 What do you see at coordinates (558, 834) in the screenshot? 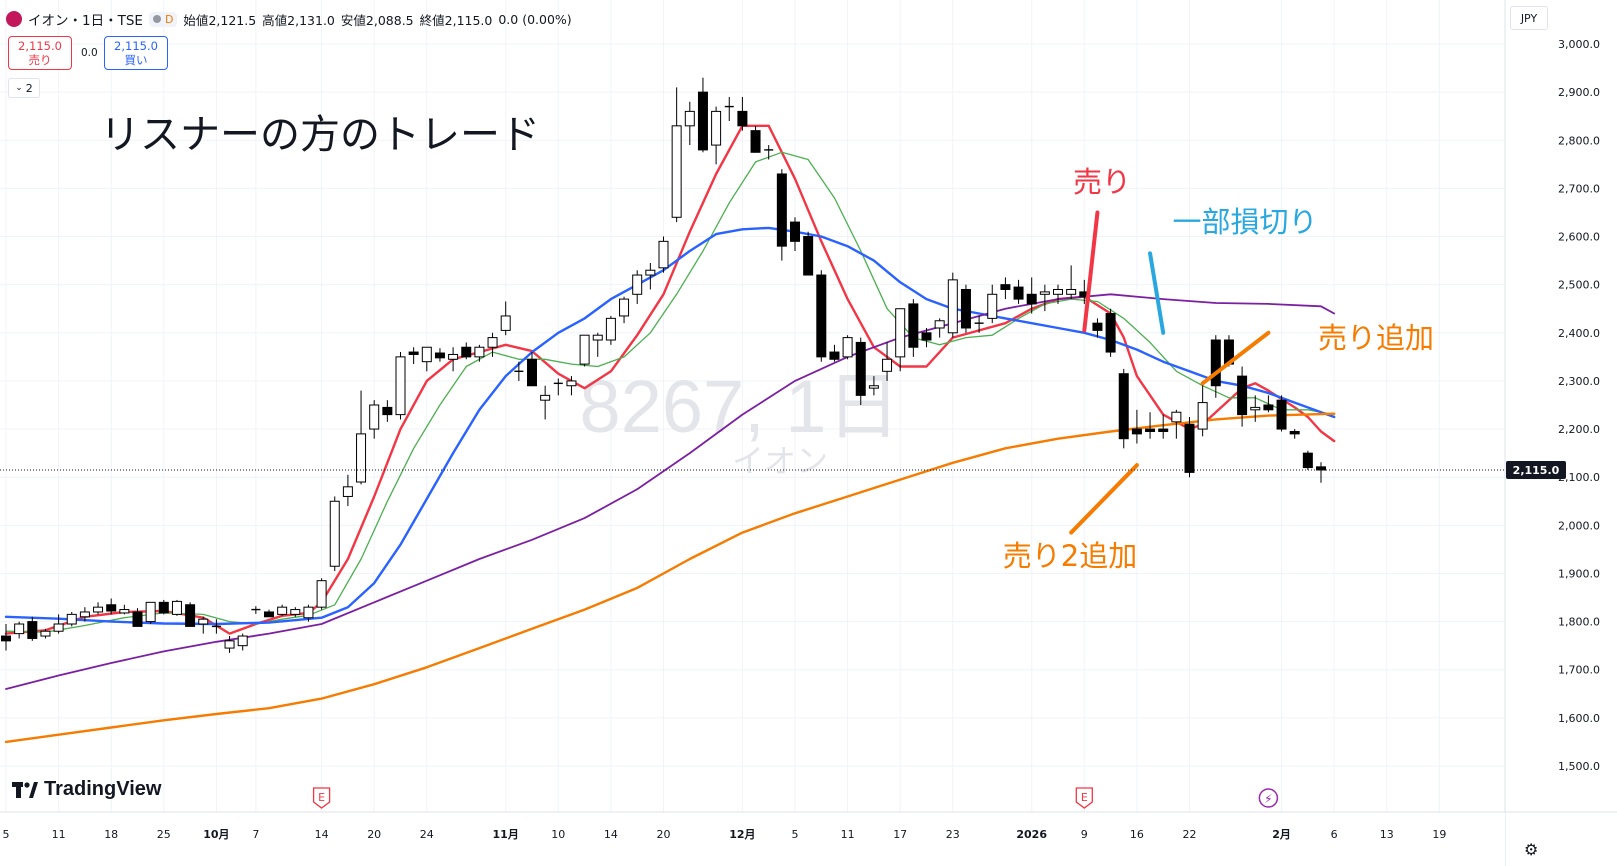
I see `time-tick-label: 10` at bounding box center [558, 834].